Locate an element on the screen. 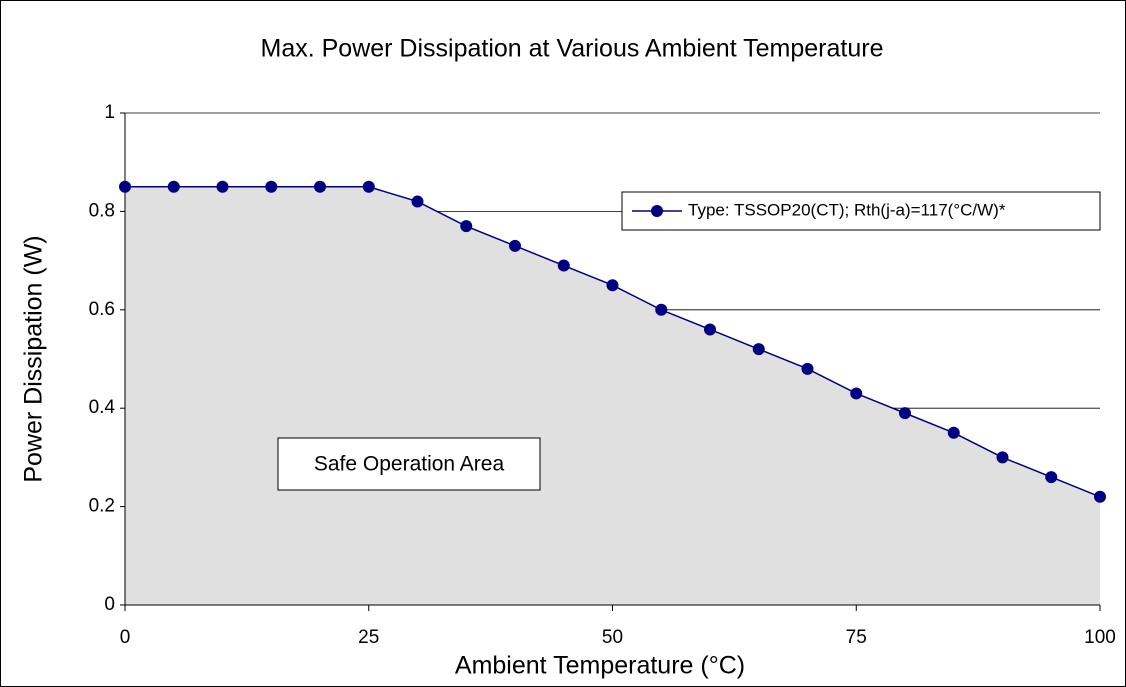  legend-box is located at coordinates (861, 211).